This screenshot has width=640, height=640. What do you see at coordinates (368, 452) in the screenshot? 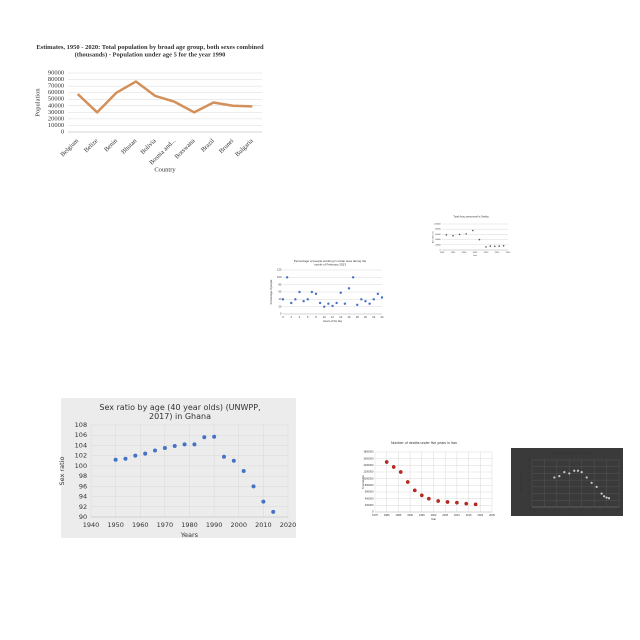
I see `y-tick-label: 1800000` at bounding box center [368, 452].